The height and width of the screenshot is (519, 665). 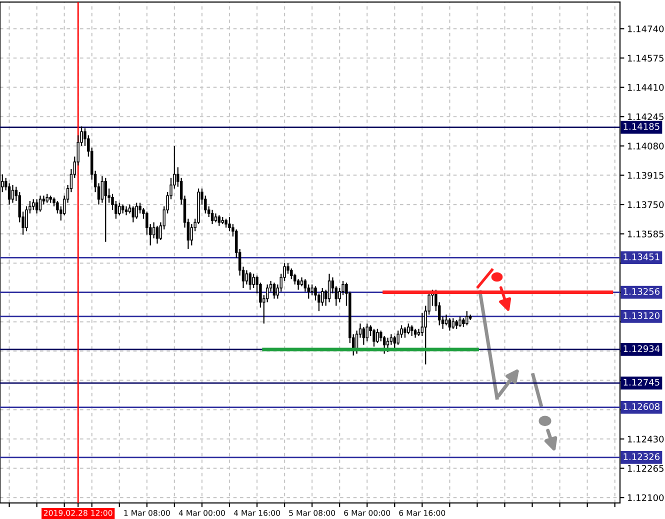 What do you see at coordinates (642, 316) in the screenshot?
I see `ref-line-label: 1.13120` at bounding box center [642, 316].